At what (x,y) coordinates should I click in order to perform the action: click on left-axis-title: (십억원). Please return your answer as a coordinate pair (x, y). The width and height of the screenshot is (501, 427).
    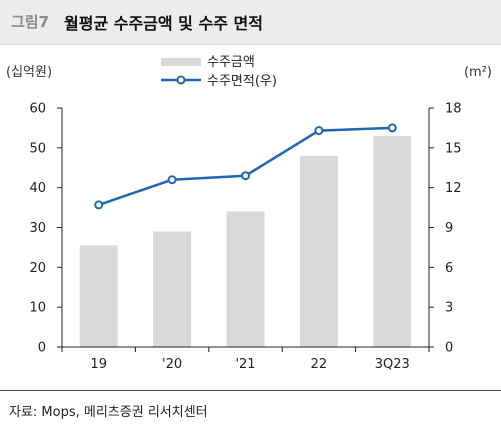
    Looking at the image, I should click on (29, 72).